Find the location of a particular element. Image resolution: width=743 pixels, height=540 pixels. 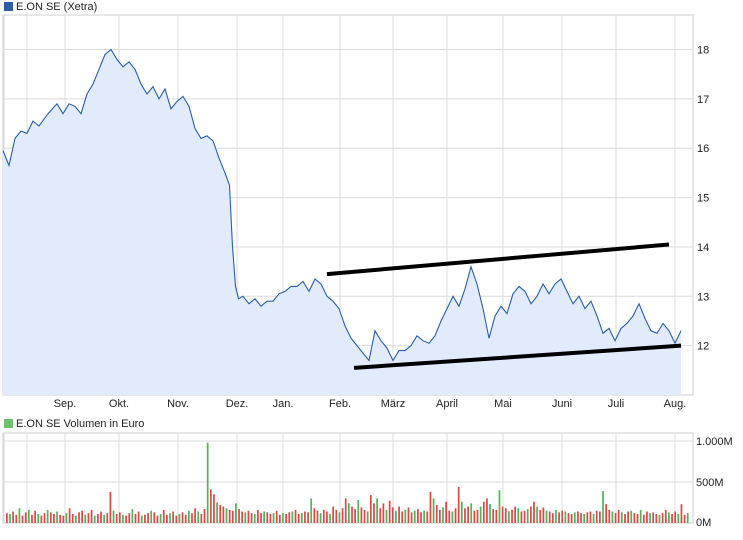

trendlines is located at coordinates (504, 306).